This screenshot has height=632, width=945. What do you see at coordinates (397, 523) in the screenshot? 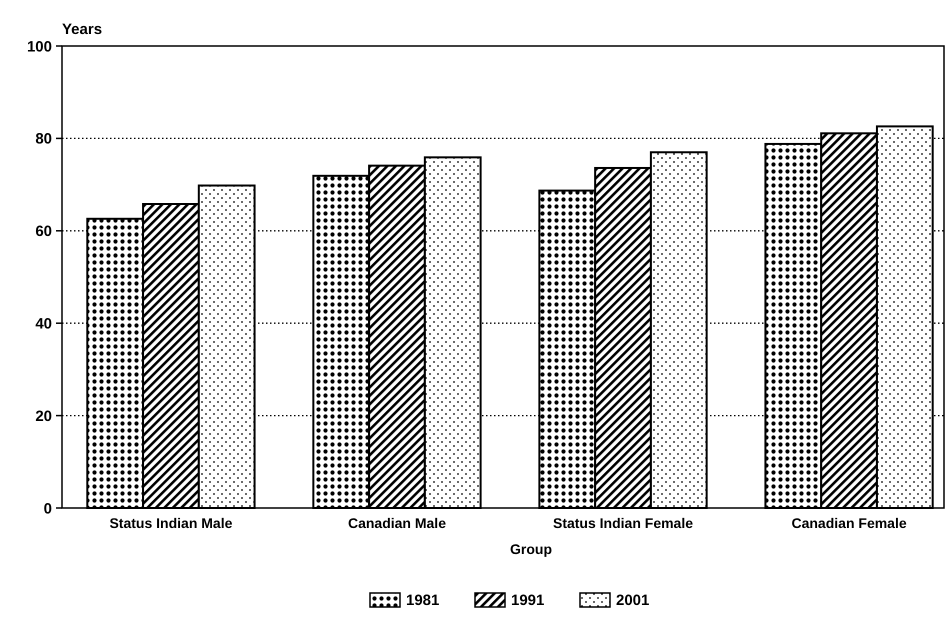
I see `x-tick-label: Canadian Male` at bounding box center [397, 523].